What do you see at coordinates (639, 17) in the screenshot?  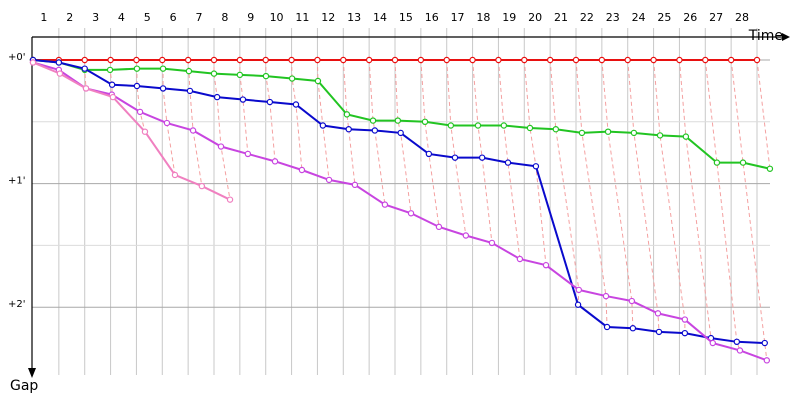 I see `x-tick-label: 24` at bounding box center [639, 17].